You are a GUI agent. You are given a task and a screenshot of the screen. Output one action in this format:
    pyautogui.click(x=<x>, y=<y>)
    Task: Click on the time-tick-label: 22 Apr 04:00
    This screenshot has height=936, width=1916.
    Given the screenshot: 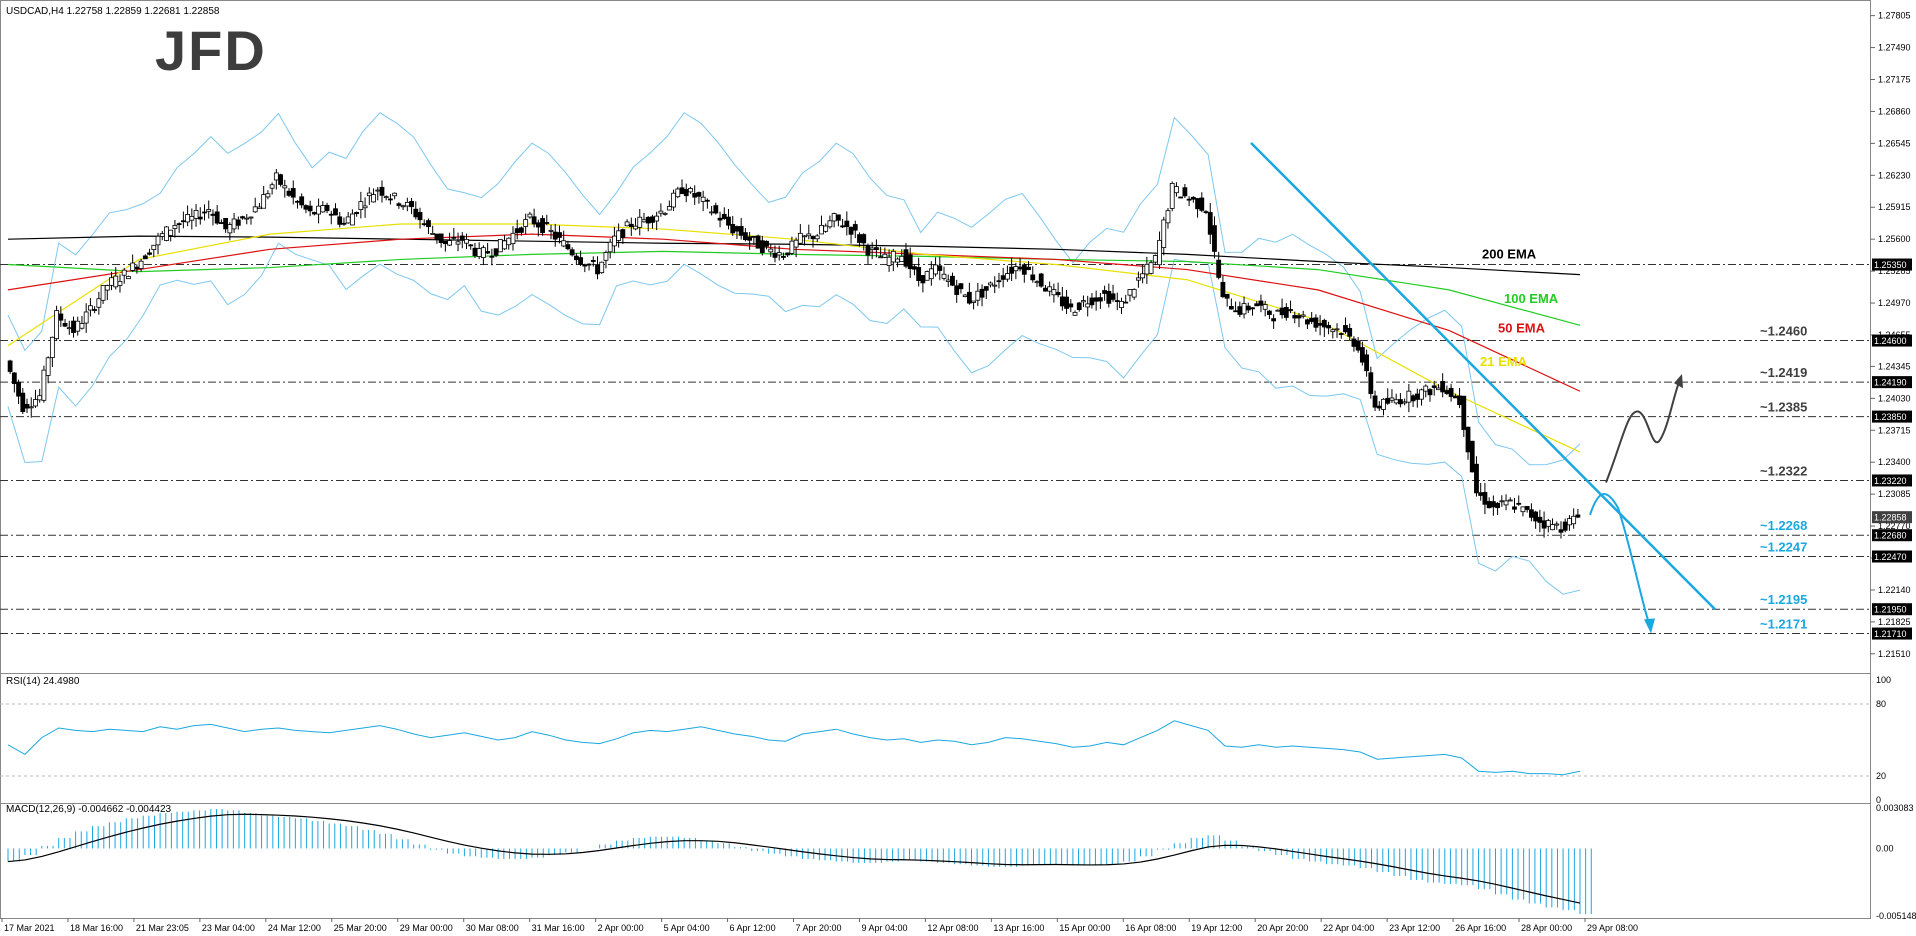 What is the action you would take?
    pyautogui.click(x=1348, y=928)
    